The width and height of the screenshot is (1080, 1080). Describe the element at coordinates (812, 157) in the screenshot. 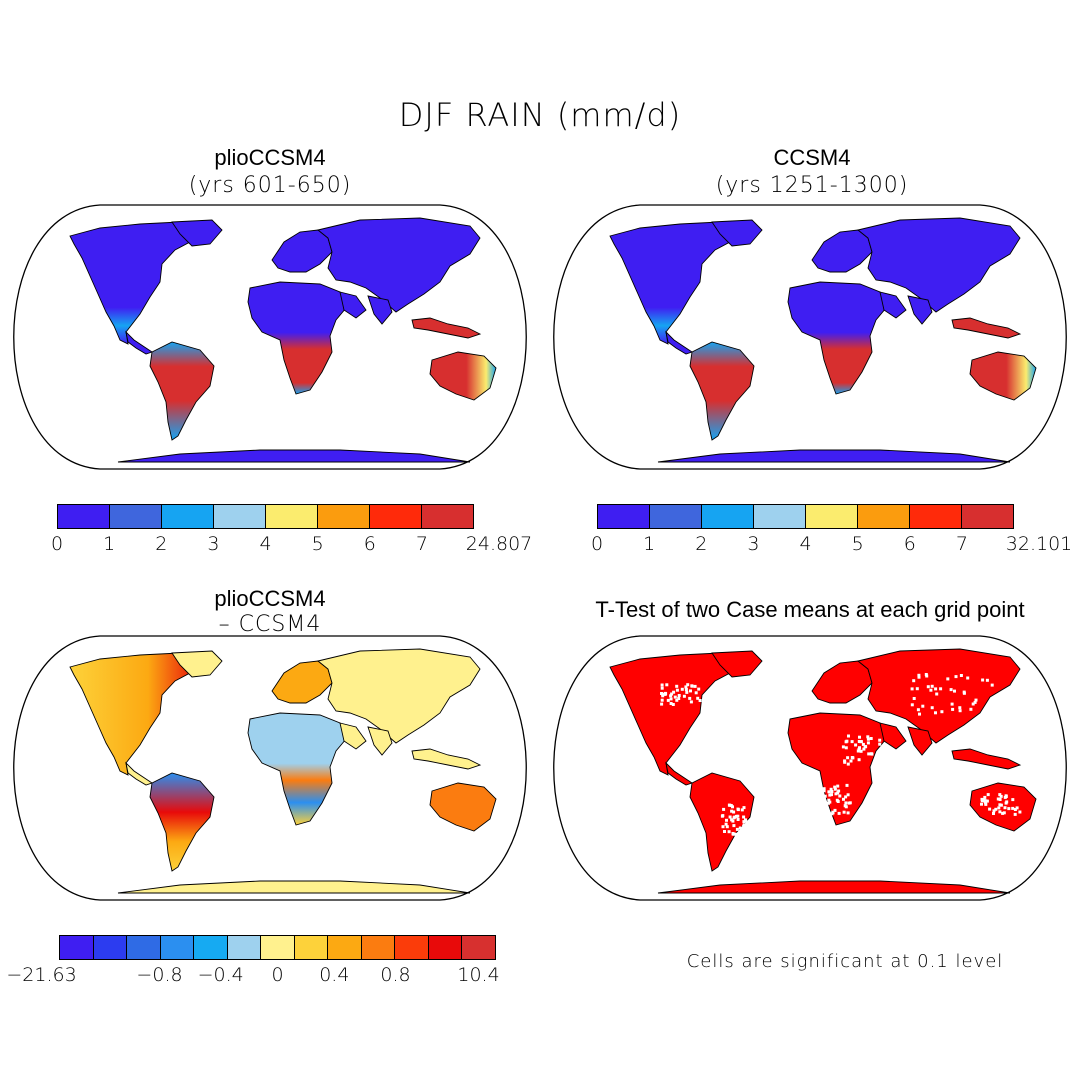

I see `panel-title-top-right: CCSM4` at that location.